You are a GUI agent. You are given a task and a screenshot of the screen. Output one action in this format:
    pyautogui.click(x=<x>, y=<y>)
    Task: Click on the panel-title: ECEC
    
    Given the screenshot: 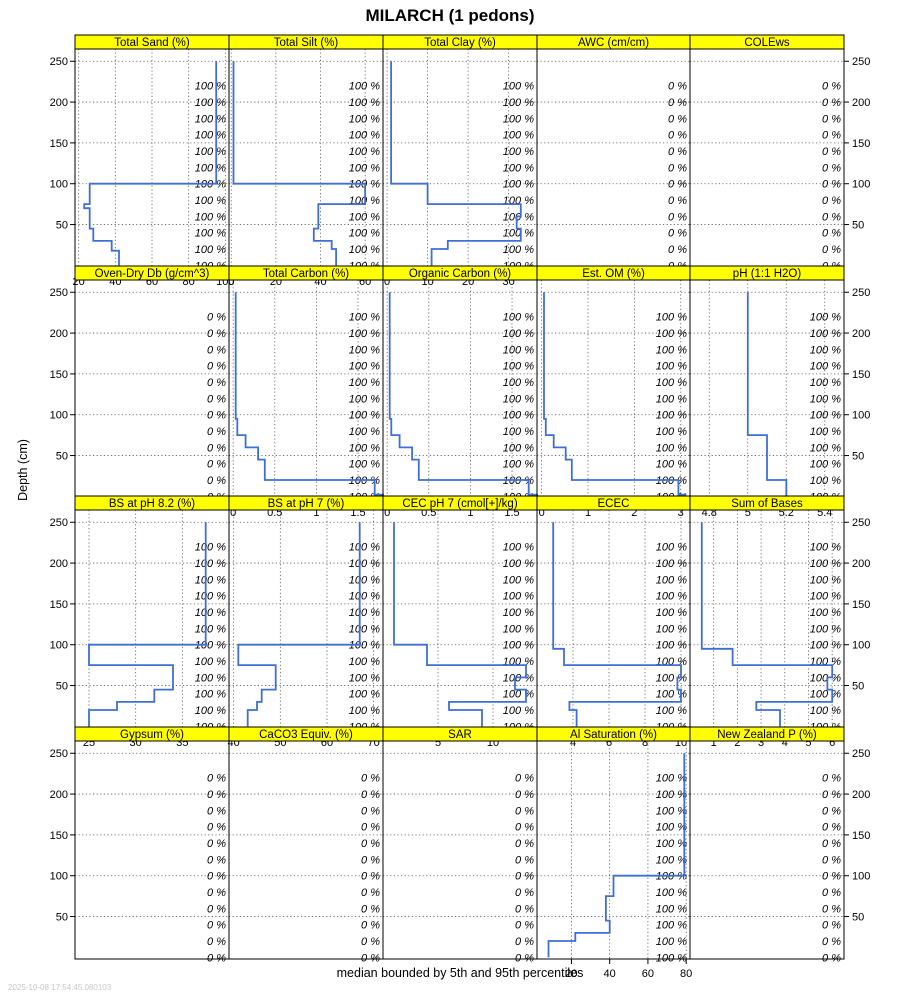 What is the action you would take?
    pyautogui.click(x=614, y=504)
    